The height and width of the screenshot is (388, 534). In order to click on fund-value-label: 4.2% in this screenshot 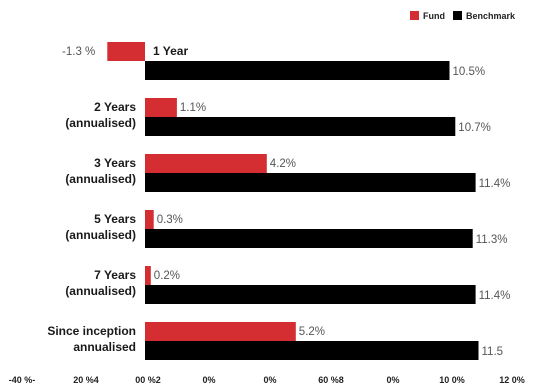, I will do `click(283, 164)`.